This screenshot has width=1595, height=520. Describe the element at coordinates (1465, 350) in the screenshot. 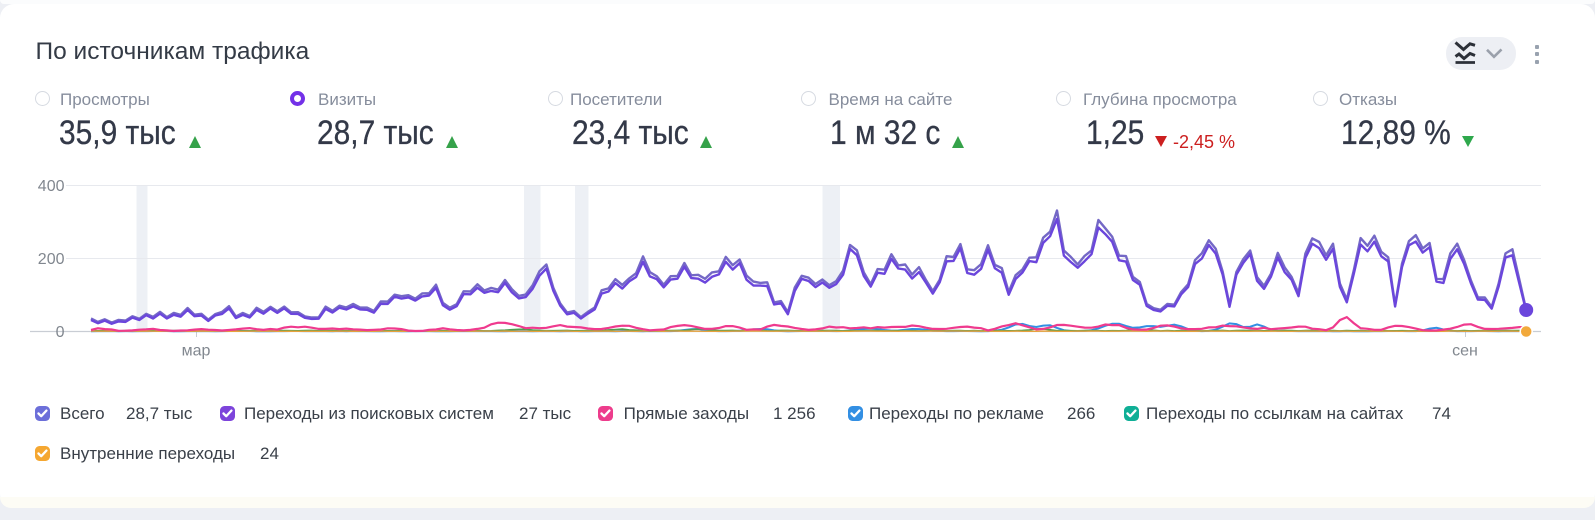

I see `svg-text: сен` at that location.